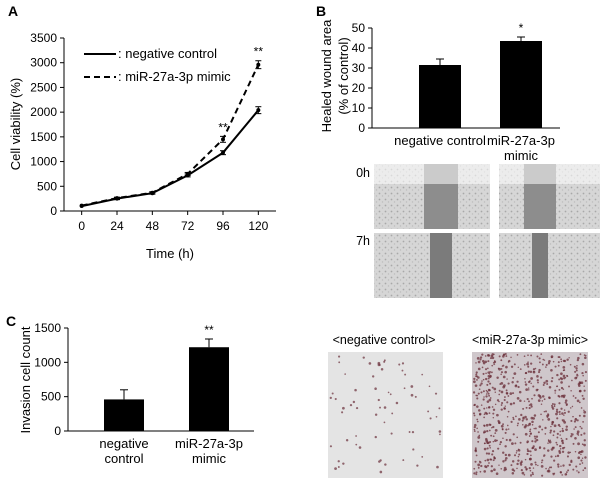  I want to click on chart-a-xtick-label: 72, so click(188, 226).